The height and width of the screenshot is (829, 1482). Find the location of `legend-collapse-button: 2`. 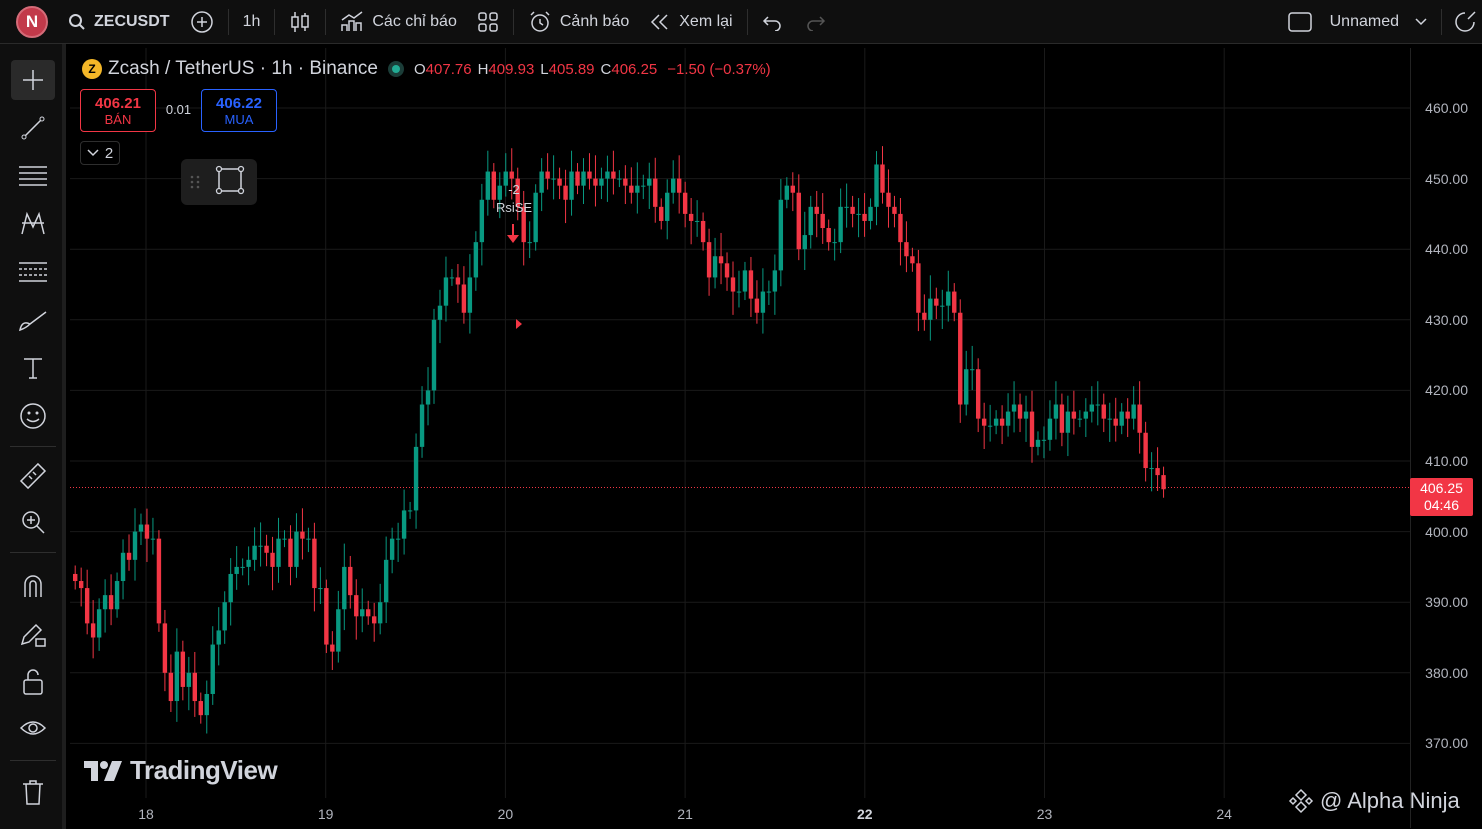

legend-collapse-button: 2 is located at coordinates (100, 153).